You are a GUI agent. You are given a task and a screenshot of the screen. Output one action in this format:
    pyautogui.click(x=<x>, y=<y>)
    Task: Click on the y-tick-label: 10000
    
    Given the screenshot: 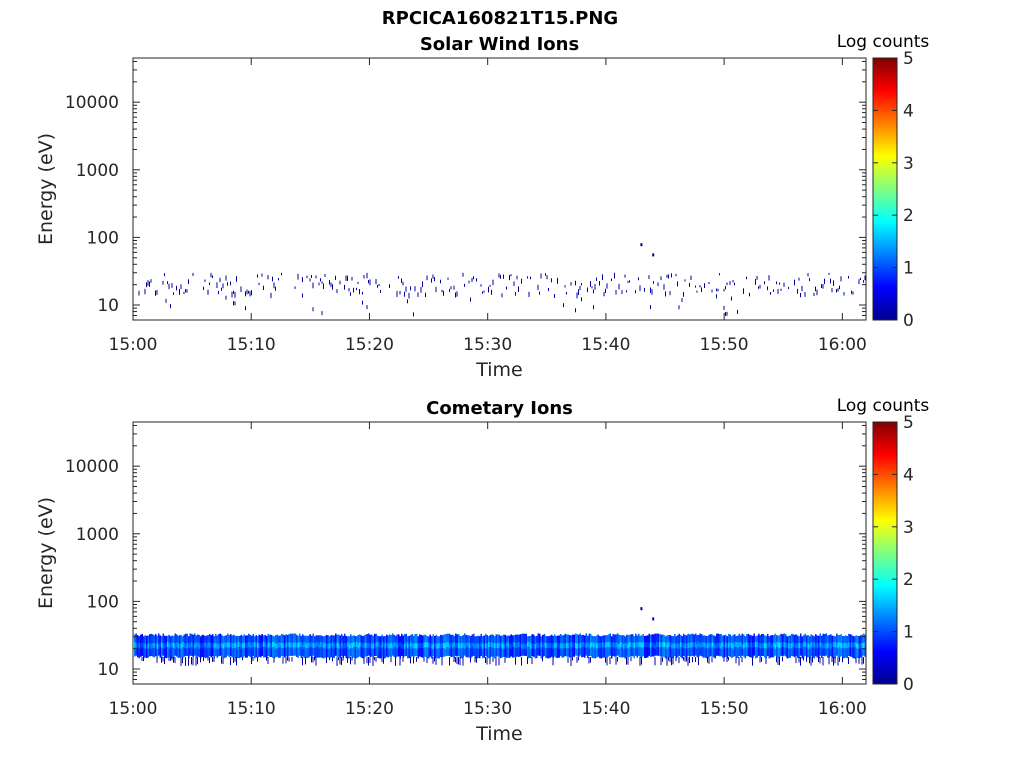 What is the action you would take?
    pyautogui.click(x=92, y=103)
    